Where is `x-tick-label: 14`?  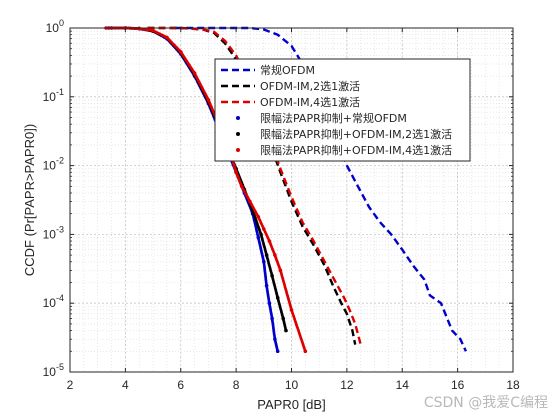
x-tick-label: 14 is located at coordinates (403, 385).